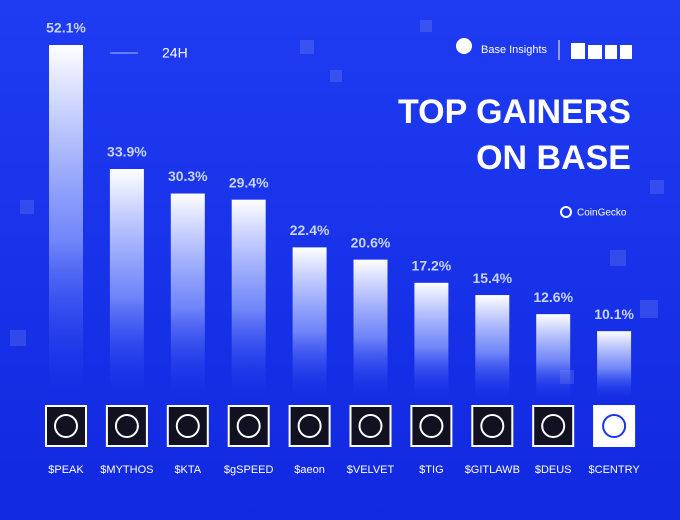  What do you see at coordinates (187, 470) in the screenshot?
I see `x-tick-label: $KTA` at bounding box center [187, 470].